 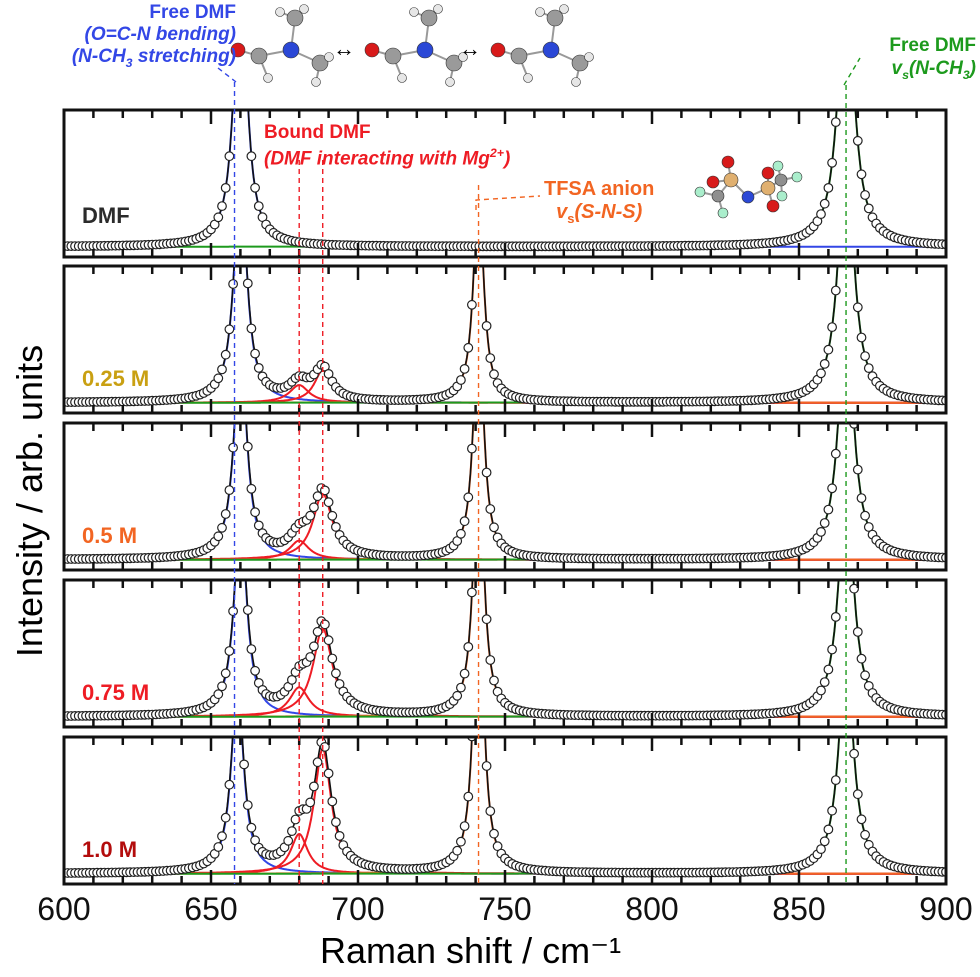 What do you see at coordinates (651, 909) in the screenshot?
I see `x-tick-label: 800` at bounding box center [651, 909].